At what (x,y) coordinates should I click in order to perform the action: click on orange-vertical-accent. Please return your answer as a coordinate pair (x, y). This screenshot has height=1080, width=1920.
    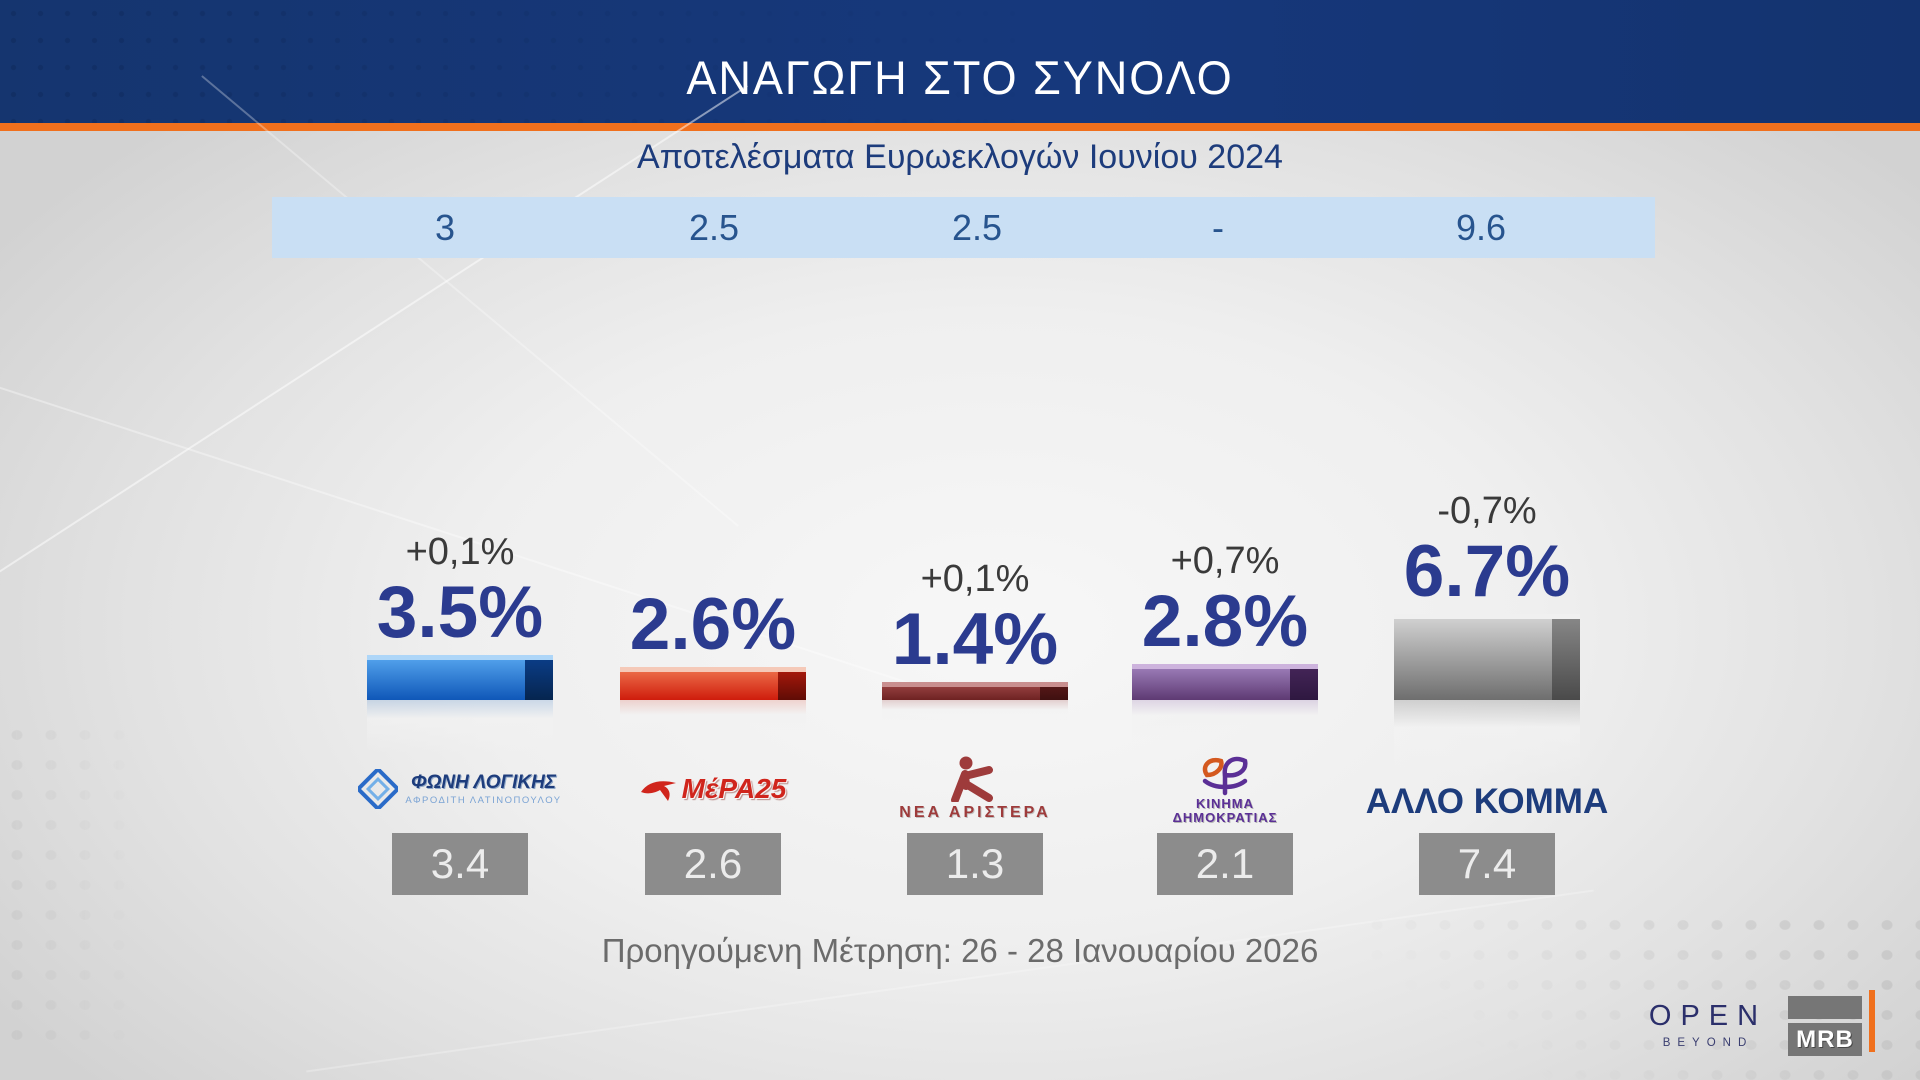
    Looking at the image, I should click on (1872, 1021).